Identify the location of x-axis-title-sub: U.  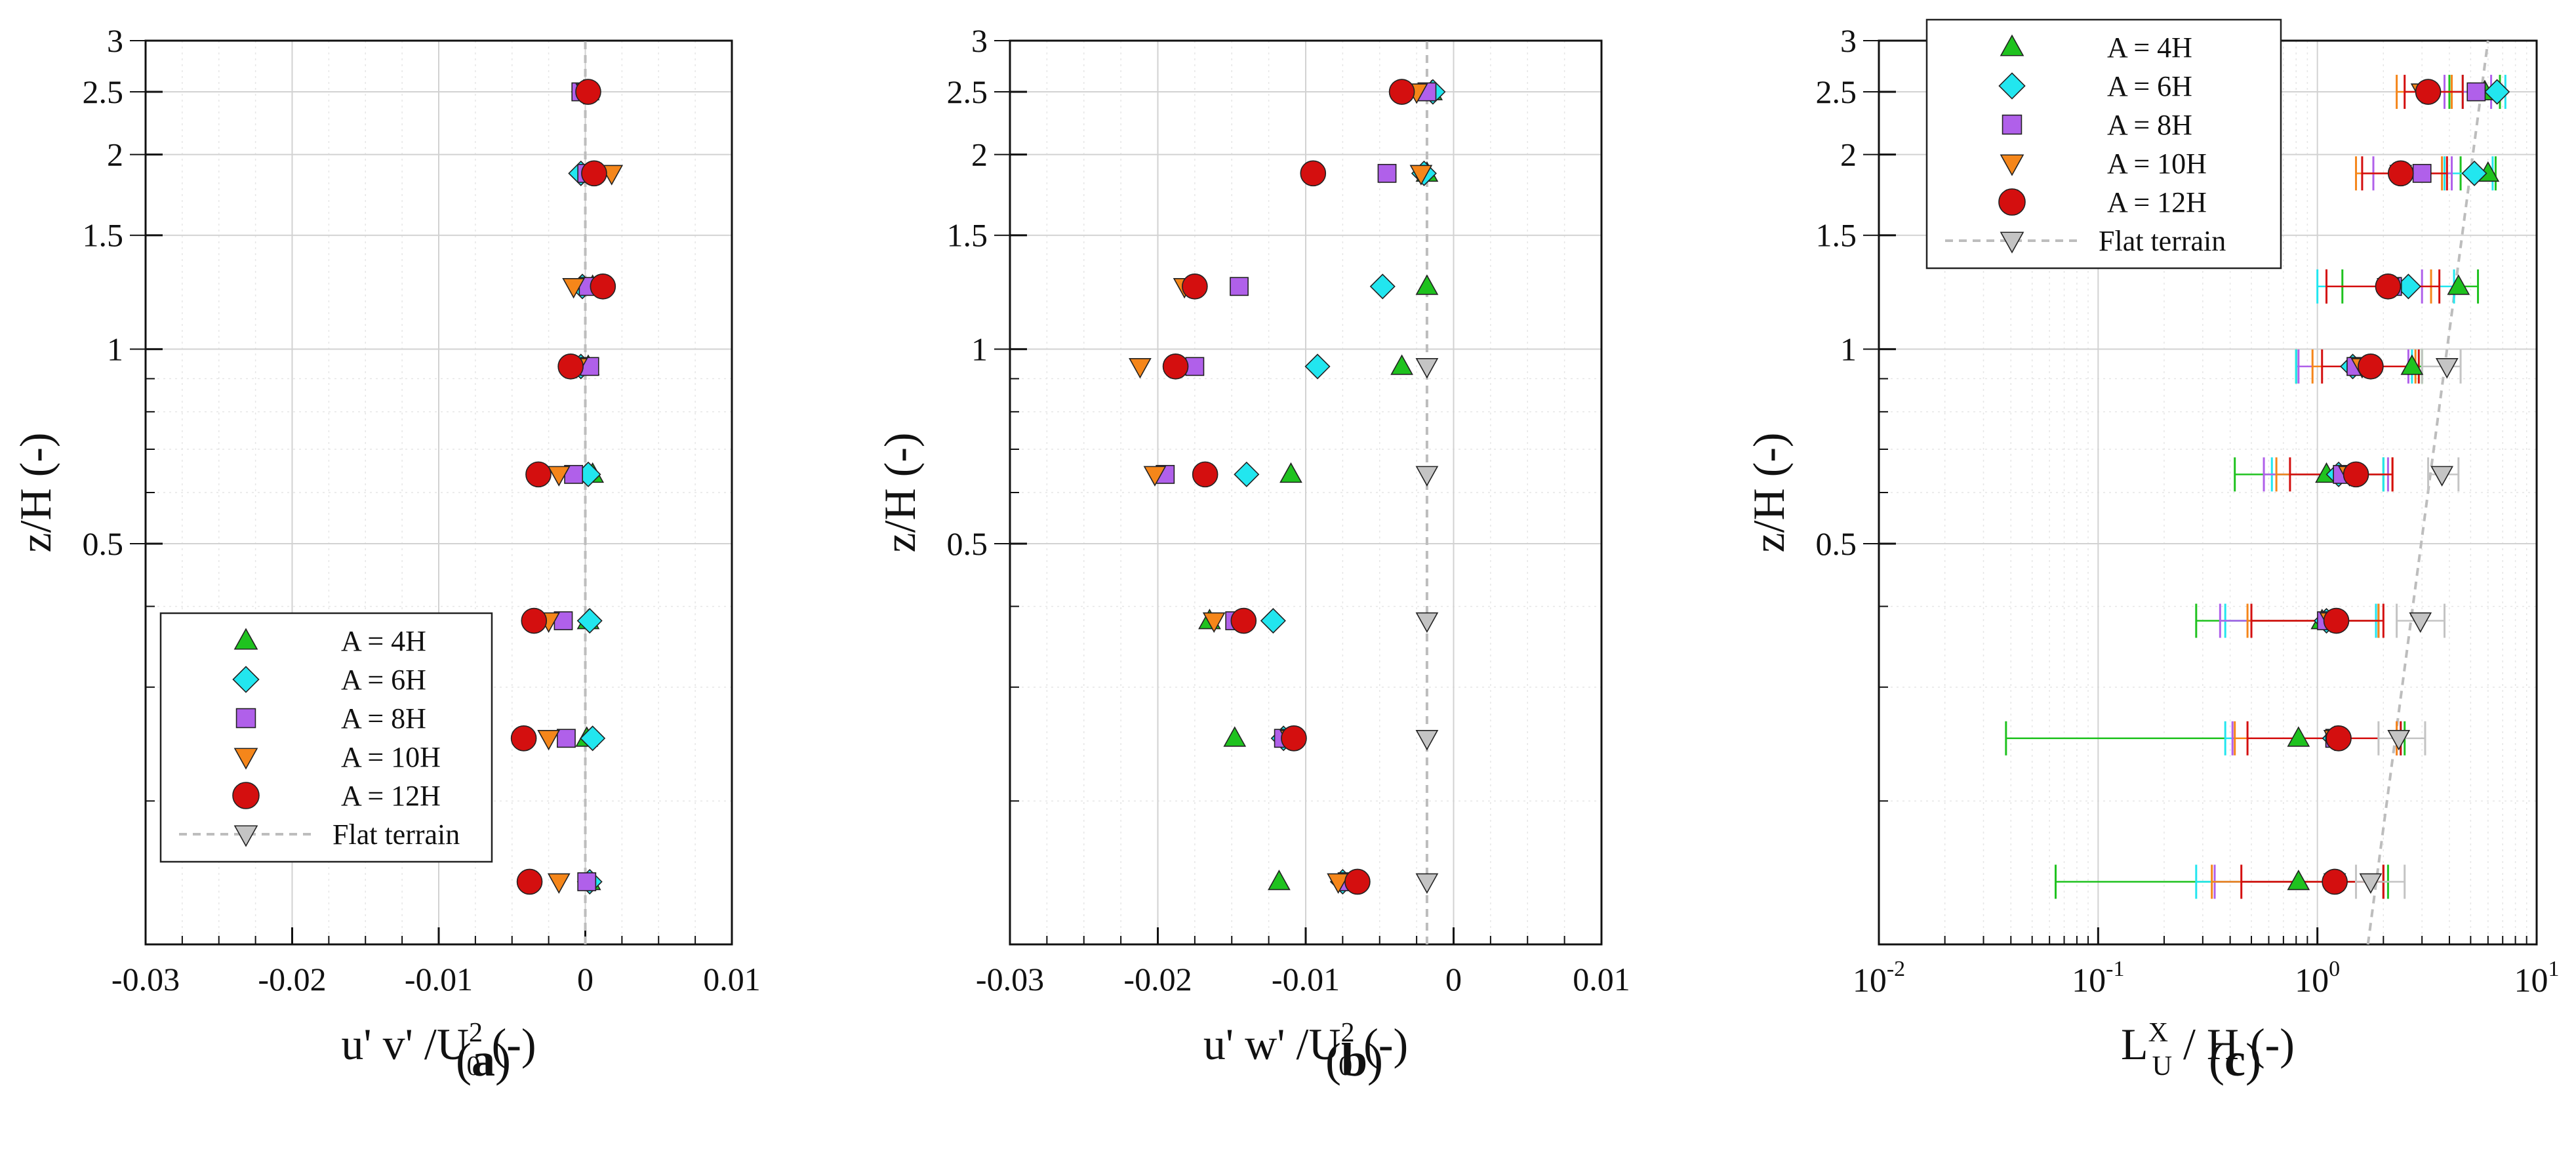
(2162, 1066).